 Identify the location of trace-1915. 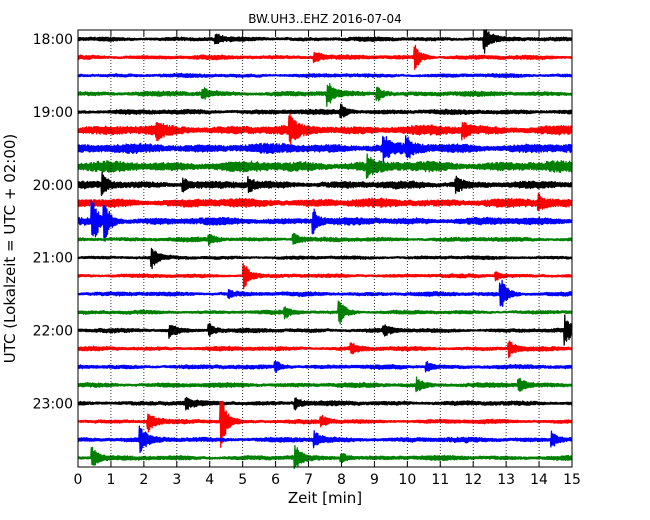
(325, 129).